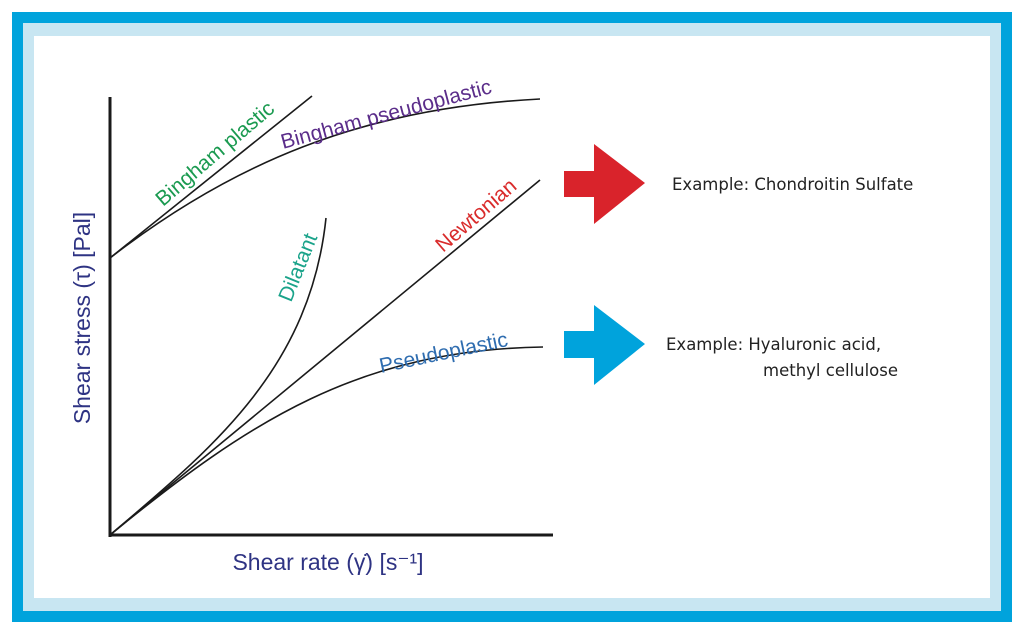 The image size is (1024, 638). I want to click on x-axis-label: Shear rate (γ̇) [s⁻¹], so click(327, 562).